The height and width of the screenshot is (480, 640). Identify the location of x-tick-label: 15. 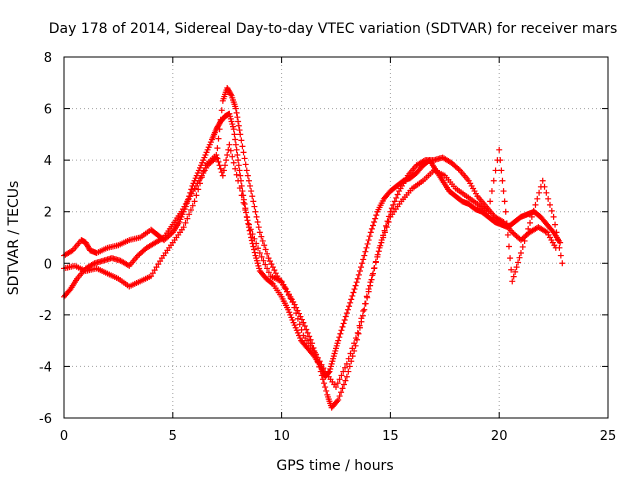
(390, 436).